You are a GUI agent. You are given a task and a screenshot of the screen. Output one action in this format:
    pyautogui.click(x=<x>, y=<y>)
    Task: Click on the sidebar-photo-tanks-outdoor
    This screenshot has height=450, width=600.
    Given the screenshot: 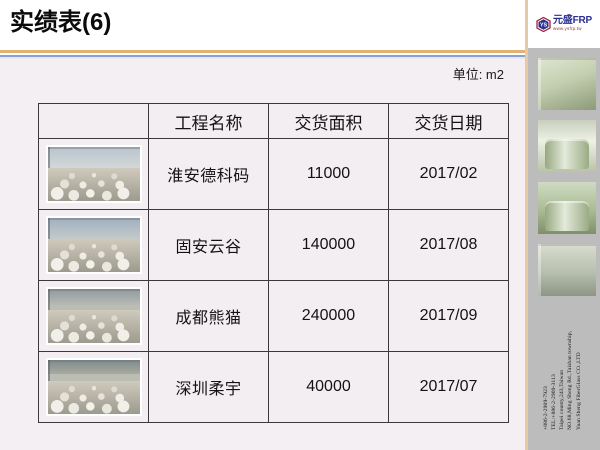 What is the action you would take?
    pyautogui.click(x=567, y=208)
    